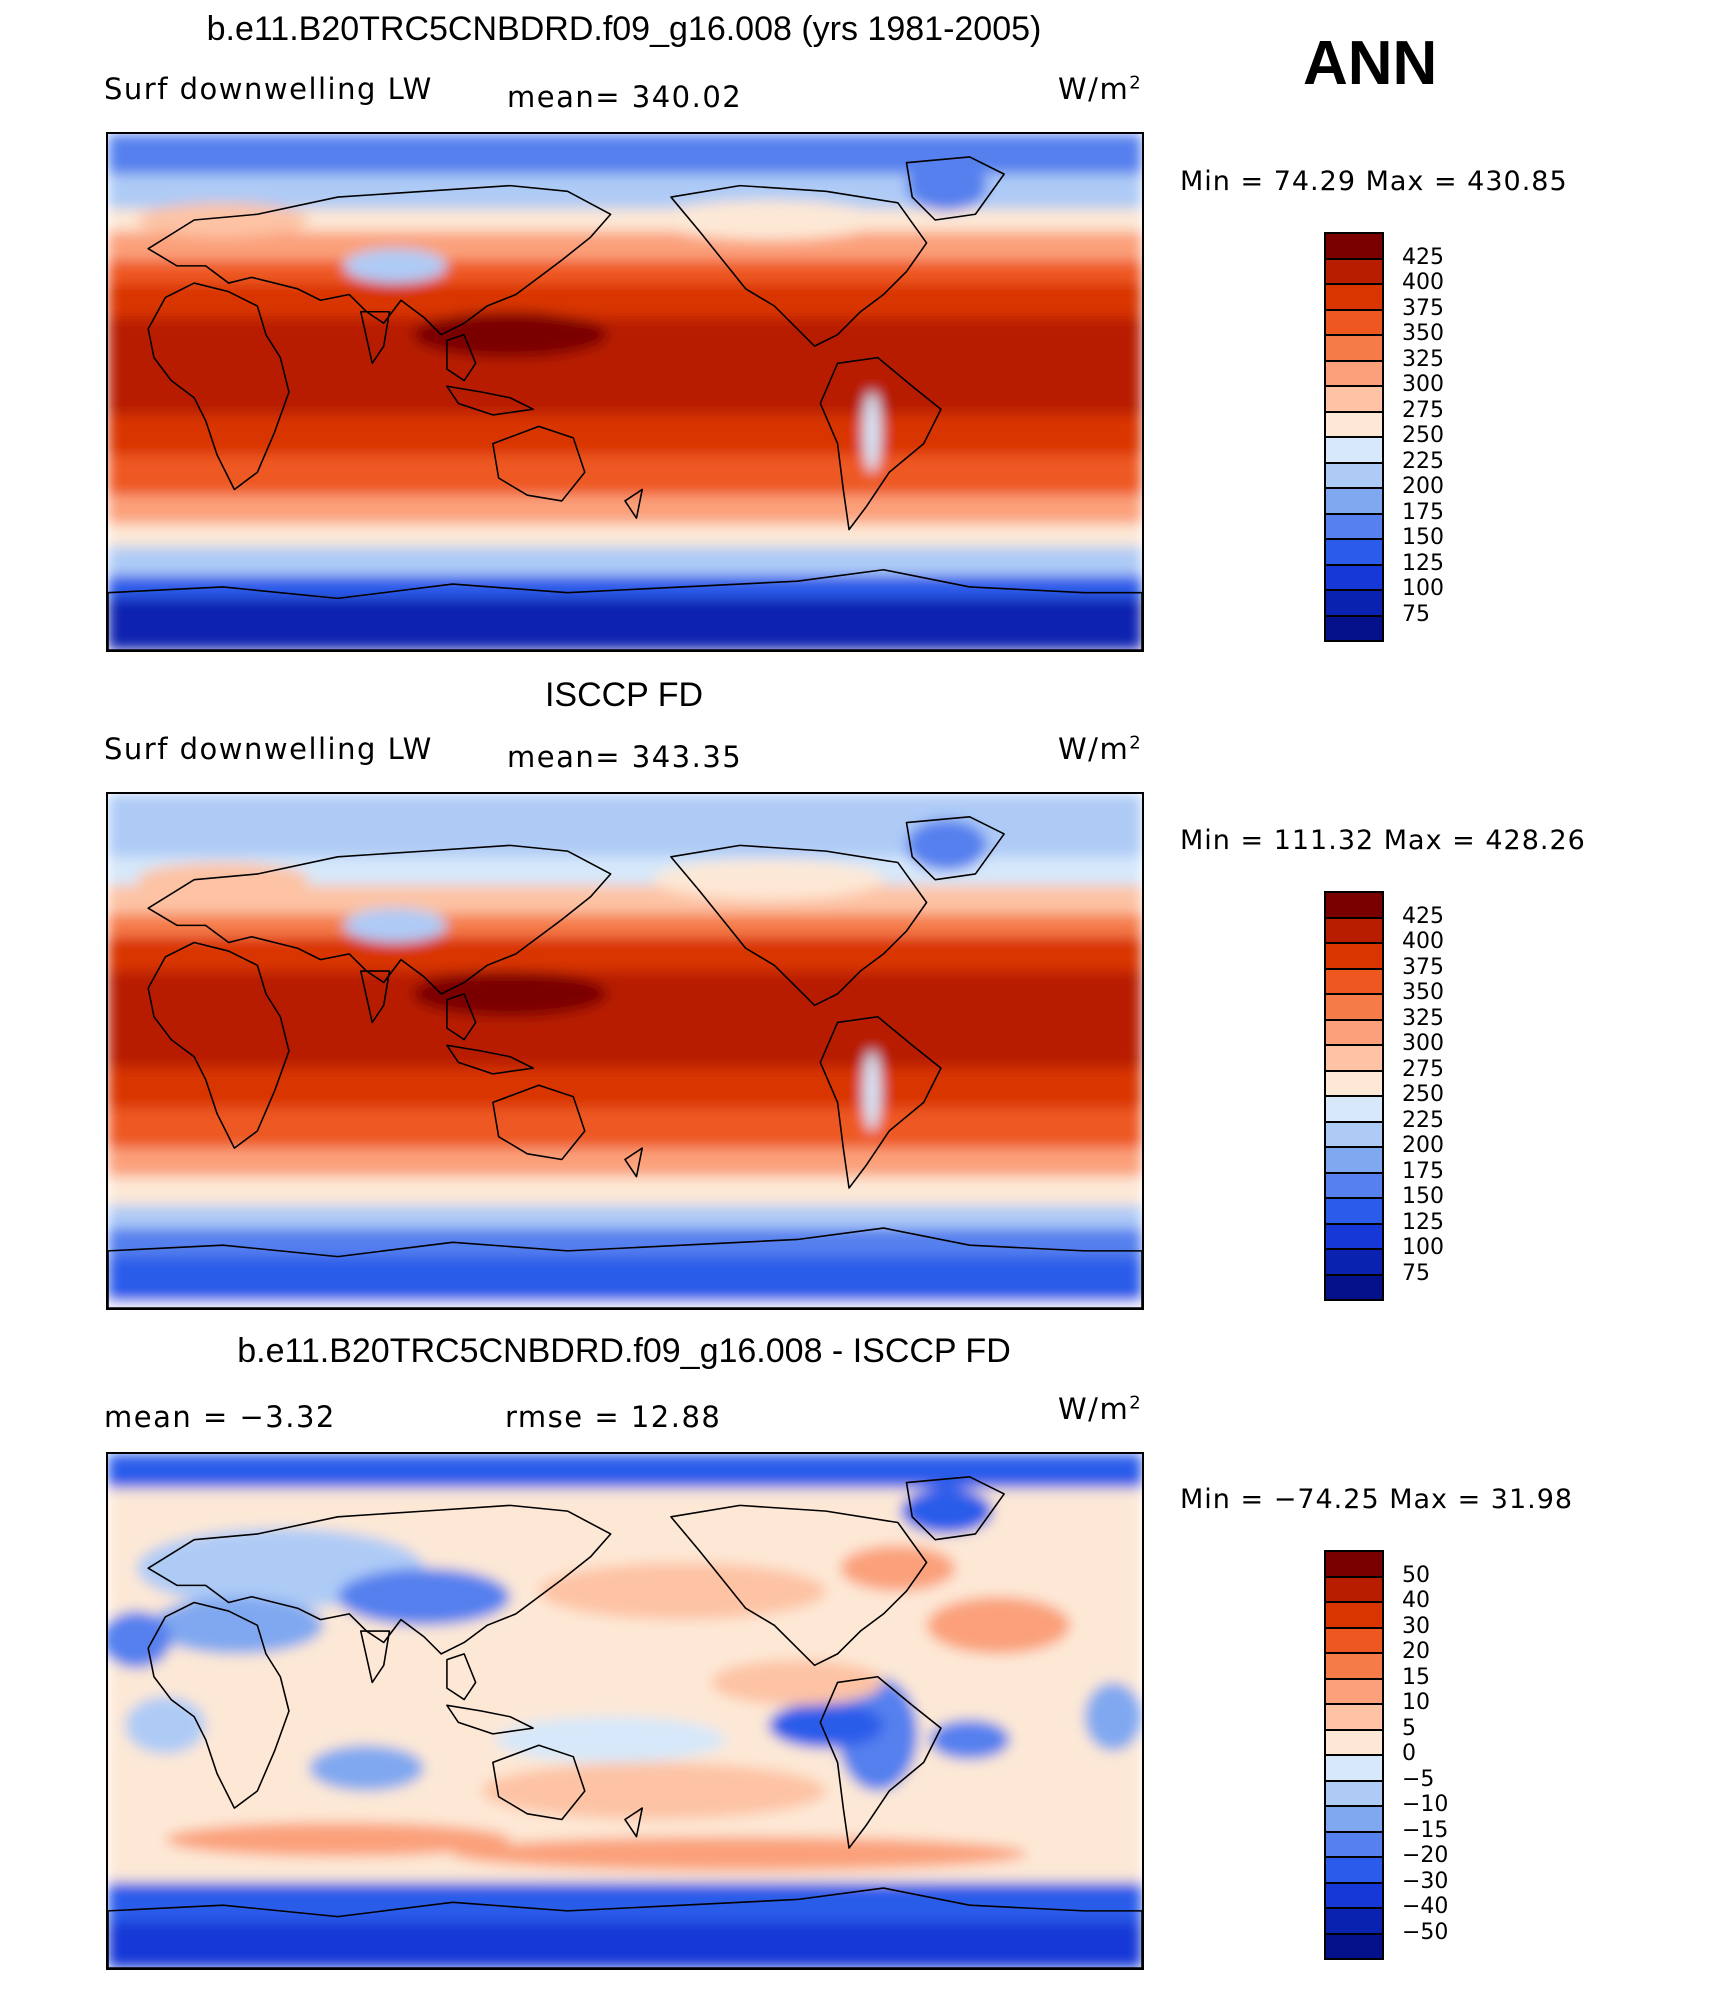 Image resolution: width=1710 pixels, height=1991 pixels. What do you see at coordinates (1100, 89) in the screenshot?
I see `panel-1-units: W/m2` at bounding box center [1100, 89].